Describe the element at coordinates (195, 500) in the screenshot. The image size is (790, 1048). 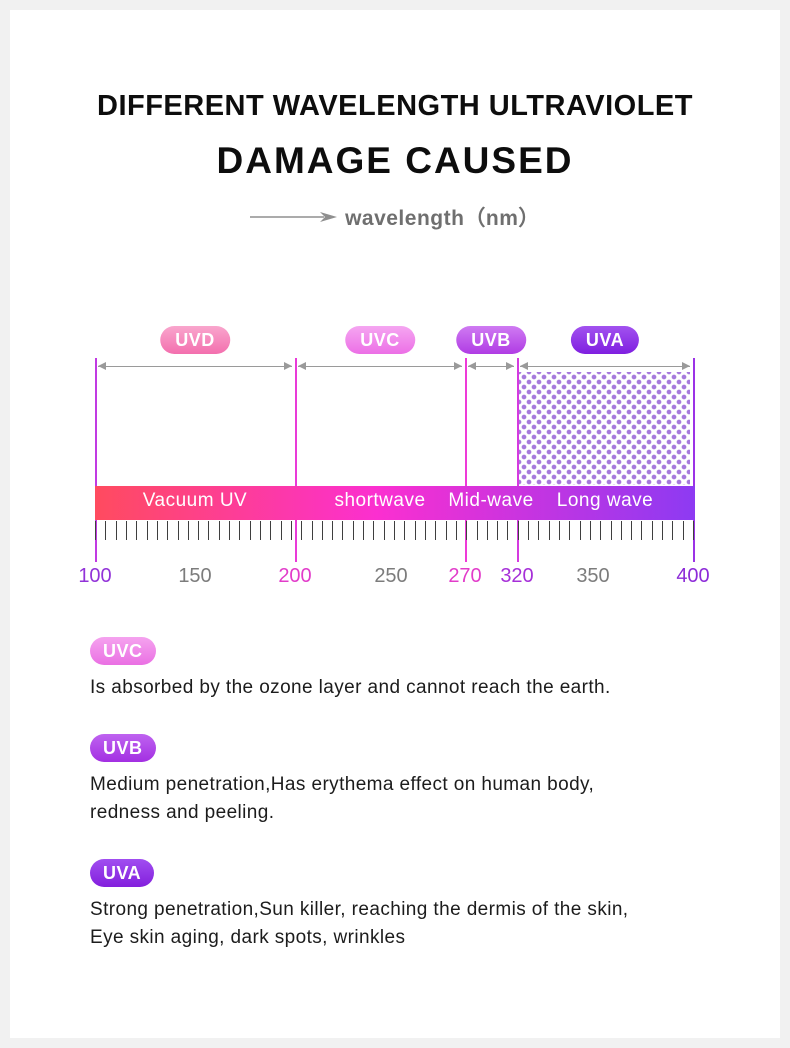
I see `bar-label-uvd: Vacuum UV` at that location.